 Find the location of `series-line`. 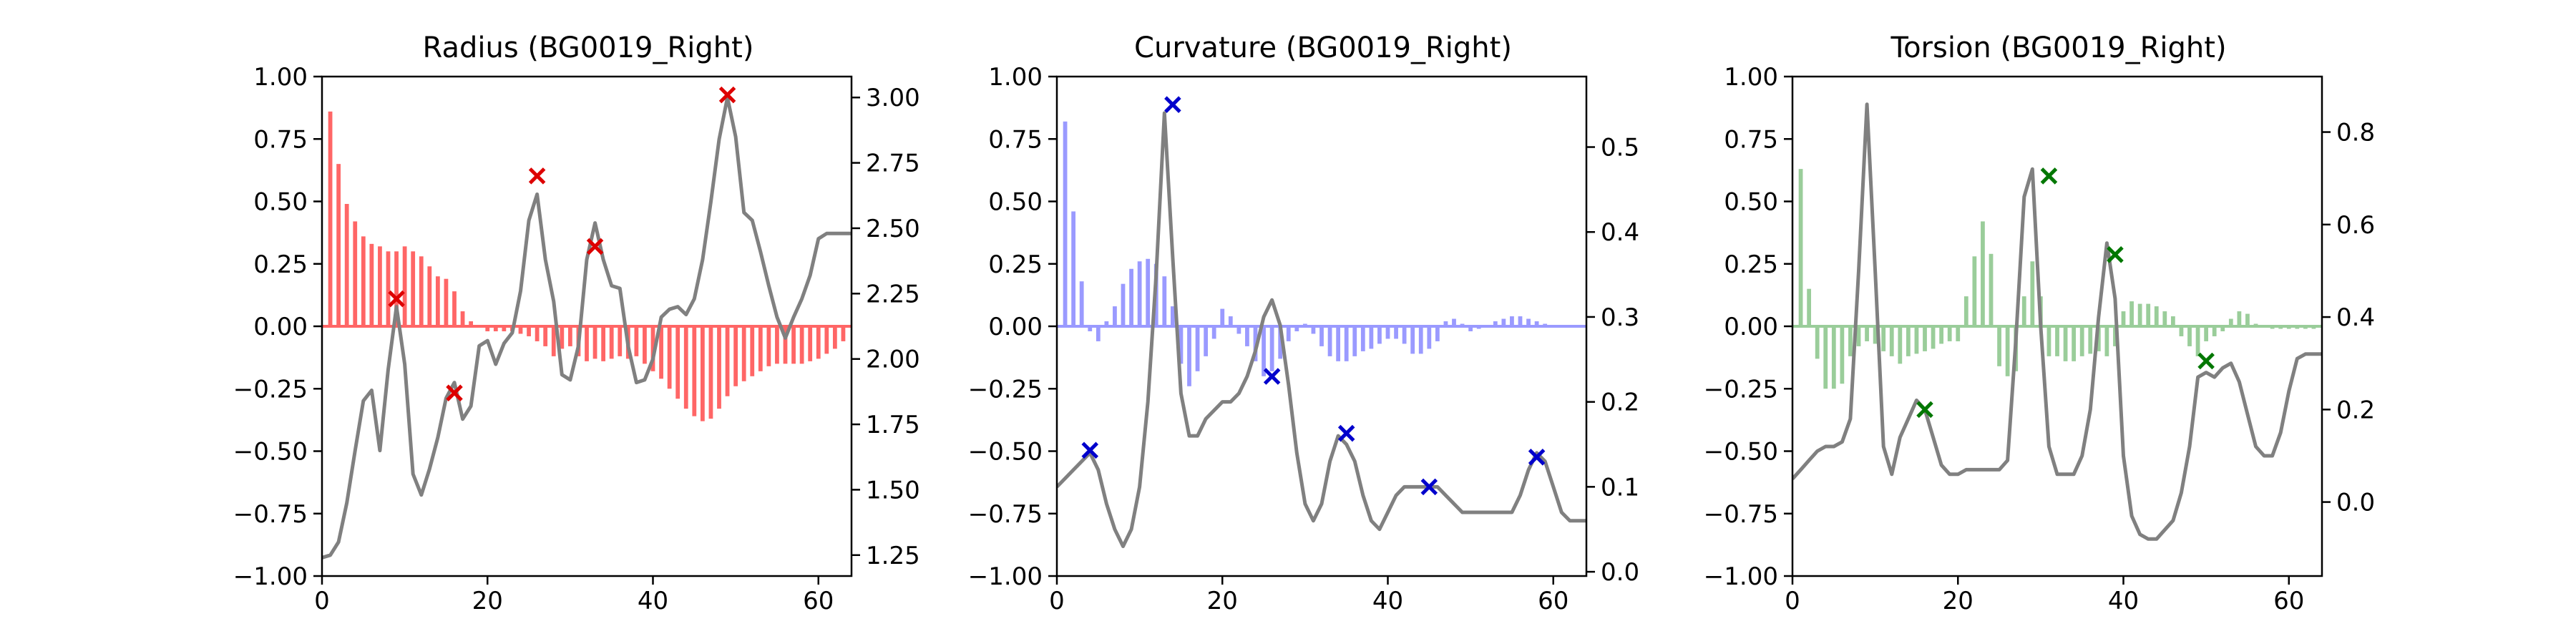

series-line is located at coordinates (2057, 321).